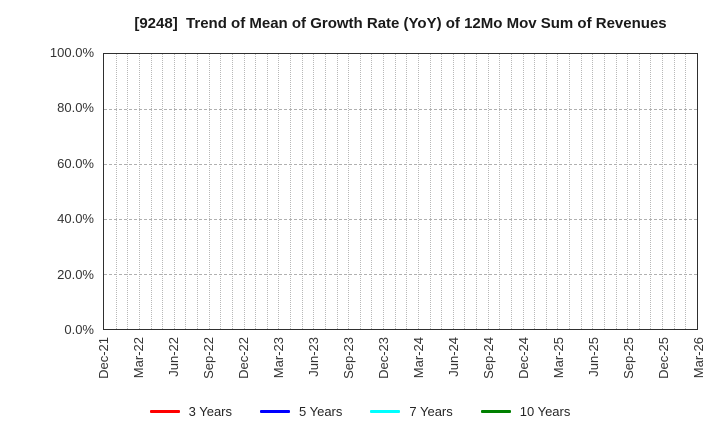 The image size is (720, 440). Describe the element at coordinates (321, 411) in the screenshot. I see `legend-label: 5 Years` at that location.